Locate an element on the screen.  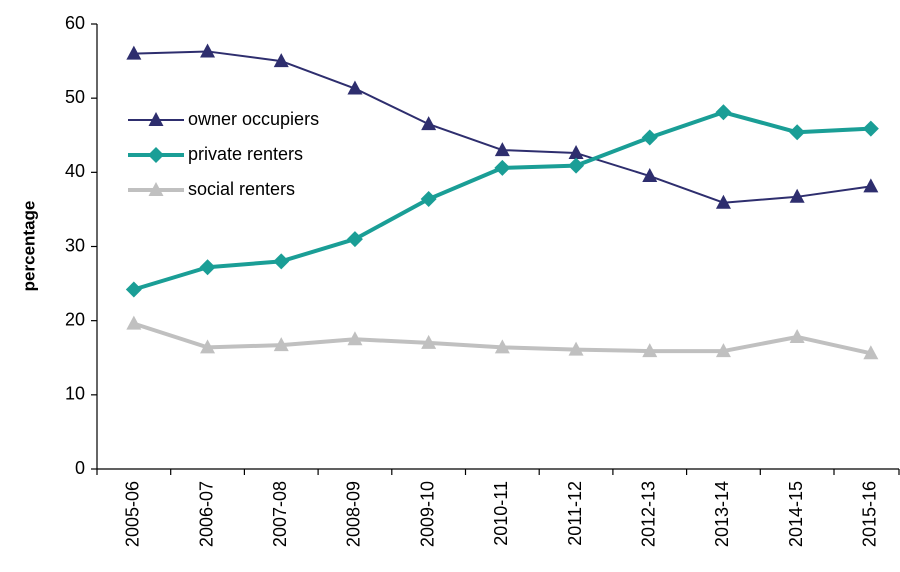
y-tick-label: 10 is located at coordinates (75, 394).